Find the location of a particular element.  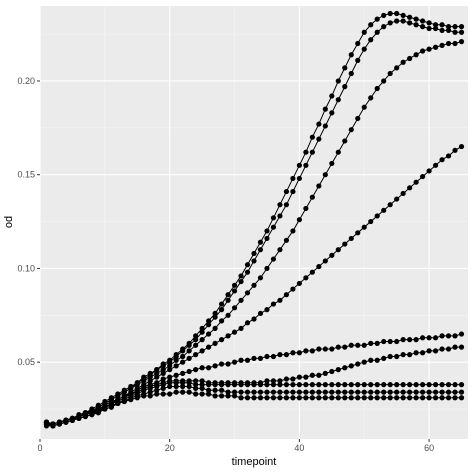

x-axis-title: timepoint is located at coordinates (254, 462).